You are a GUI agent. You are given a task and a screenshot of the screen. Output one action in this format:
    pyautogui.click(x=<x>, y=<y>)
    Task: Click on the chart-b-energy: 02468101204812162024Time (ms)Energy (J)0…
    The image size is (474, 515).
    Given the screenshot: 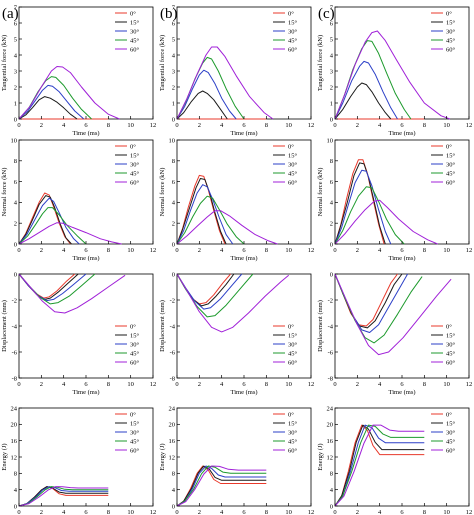 What is the action you would take?
    pyautogui.click(x=236, y=460)
    